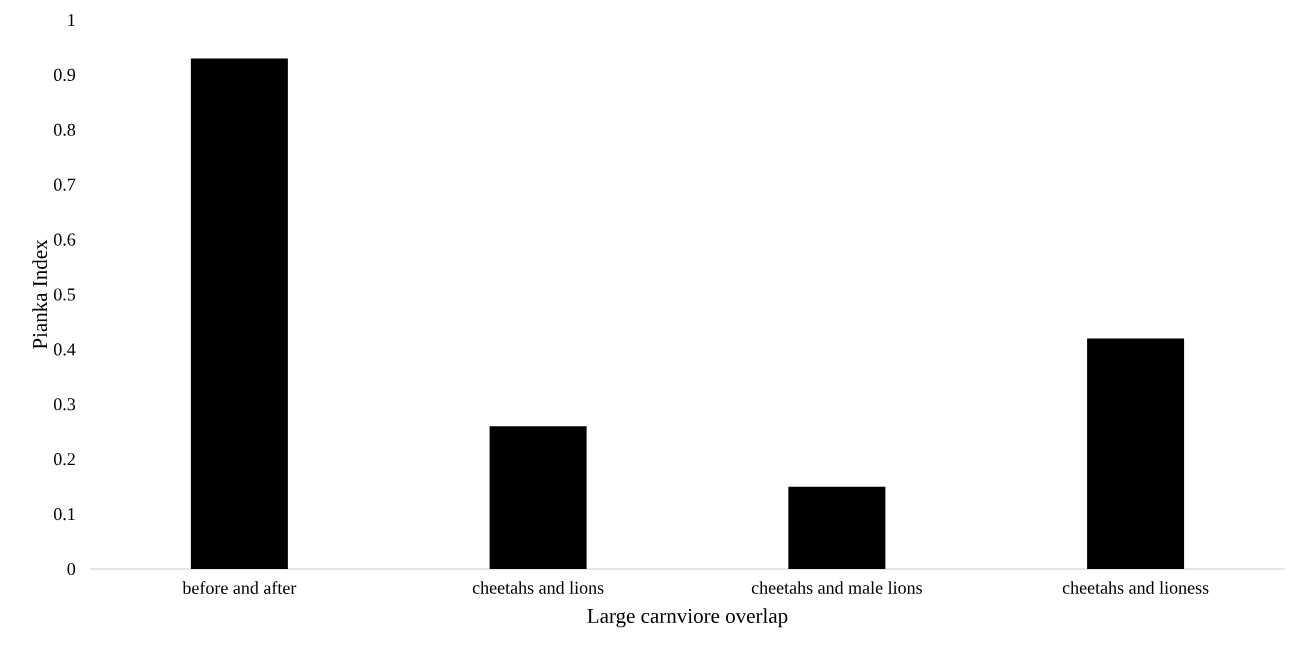  I want to click on y-axis-title: Pianka Index, so click(40, 294).